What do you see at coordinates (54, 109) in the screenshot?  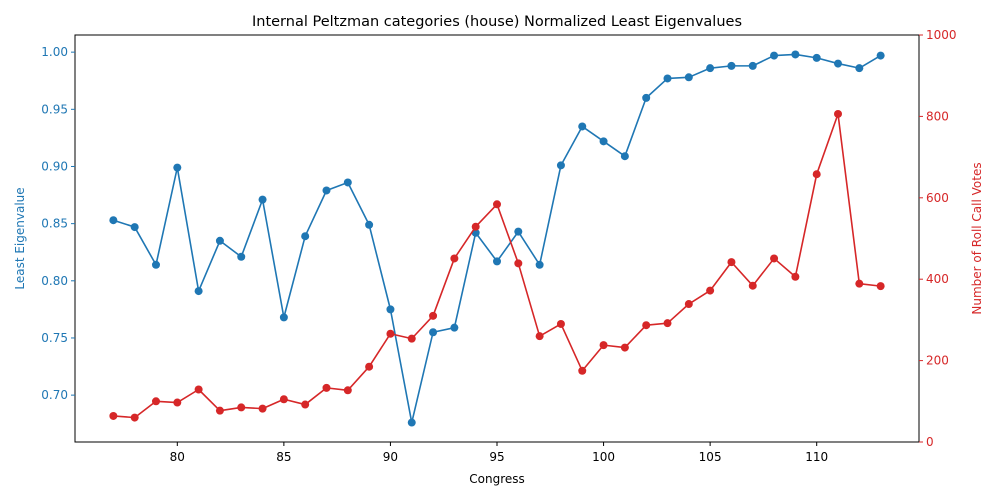 I see `y-left-tick-label: 0.95` at bounding box center [54, 109].